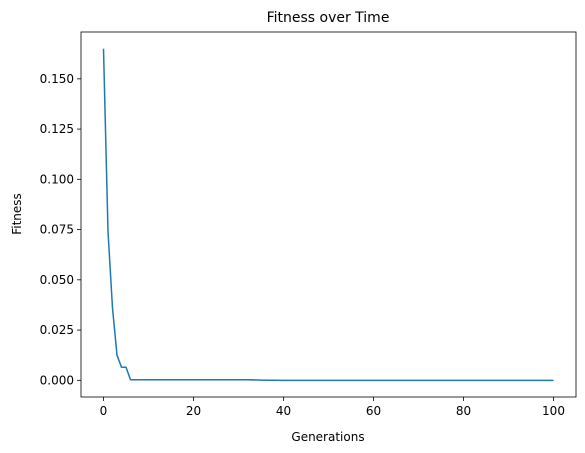 The height and width of the screenshot is (453, 585). What do you see at coordinates (327, 437) in the screenshot?
I see `x-axis-label: Generations` at bounding box center [327, 437].